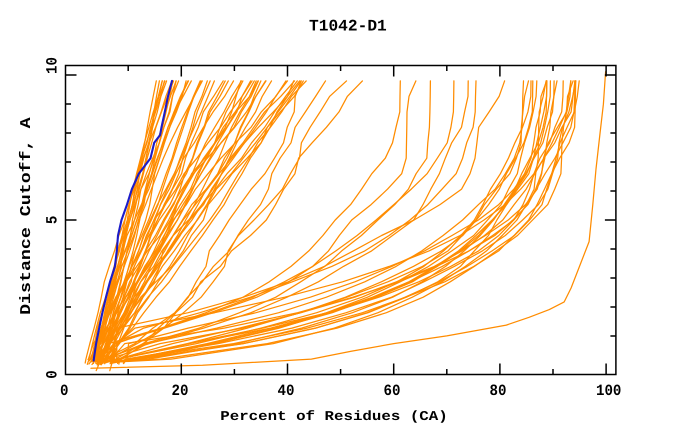 The image size is (680, 440). I want to click on svg-text: 80, so click(498, 391).